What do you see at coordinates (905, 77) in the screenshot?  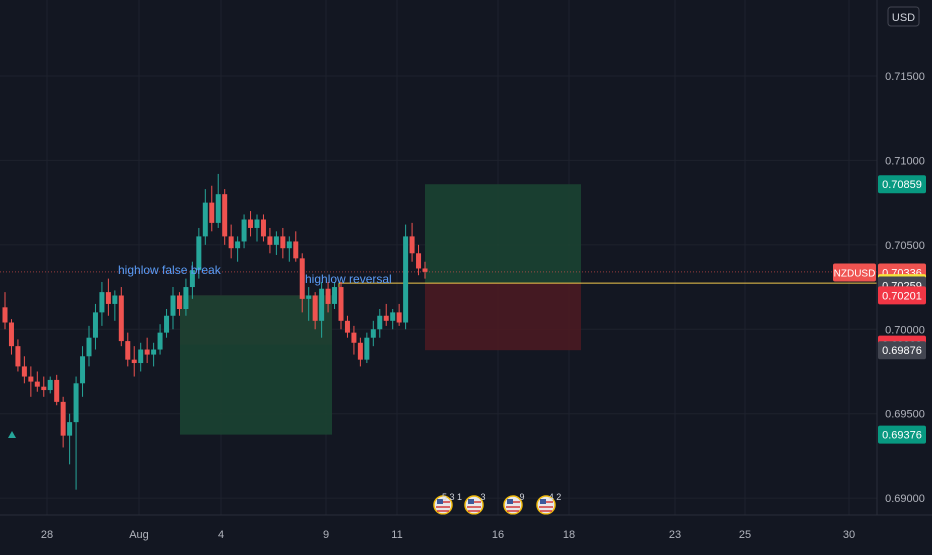 I see `price-tick-label: 0.71500` at bounding box center [905, 77].